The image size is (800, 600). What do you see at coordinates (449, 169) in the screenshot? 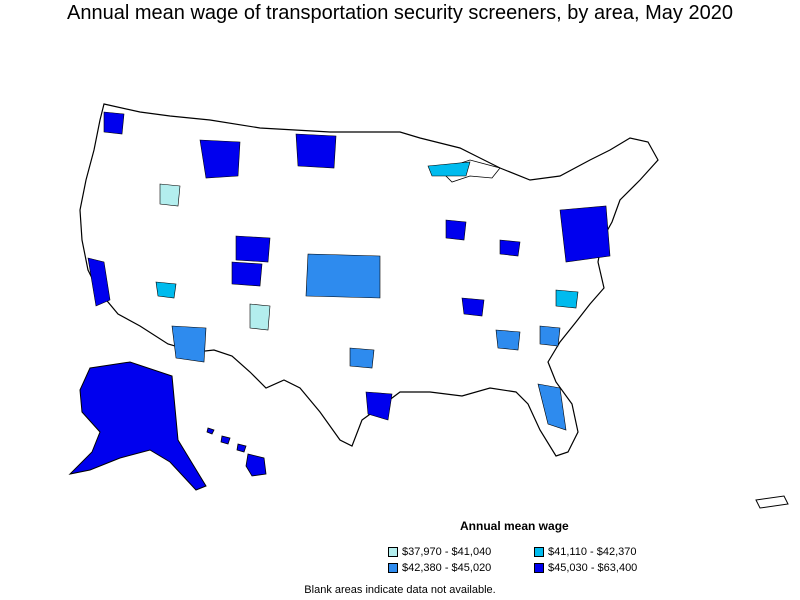
I see `area-michigan` at bounding box center [449, 169].